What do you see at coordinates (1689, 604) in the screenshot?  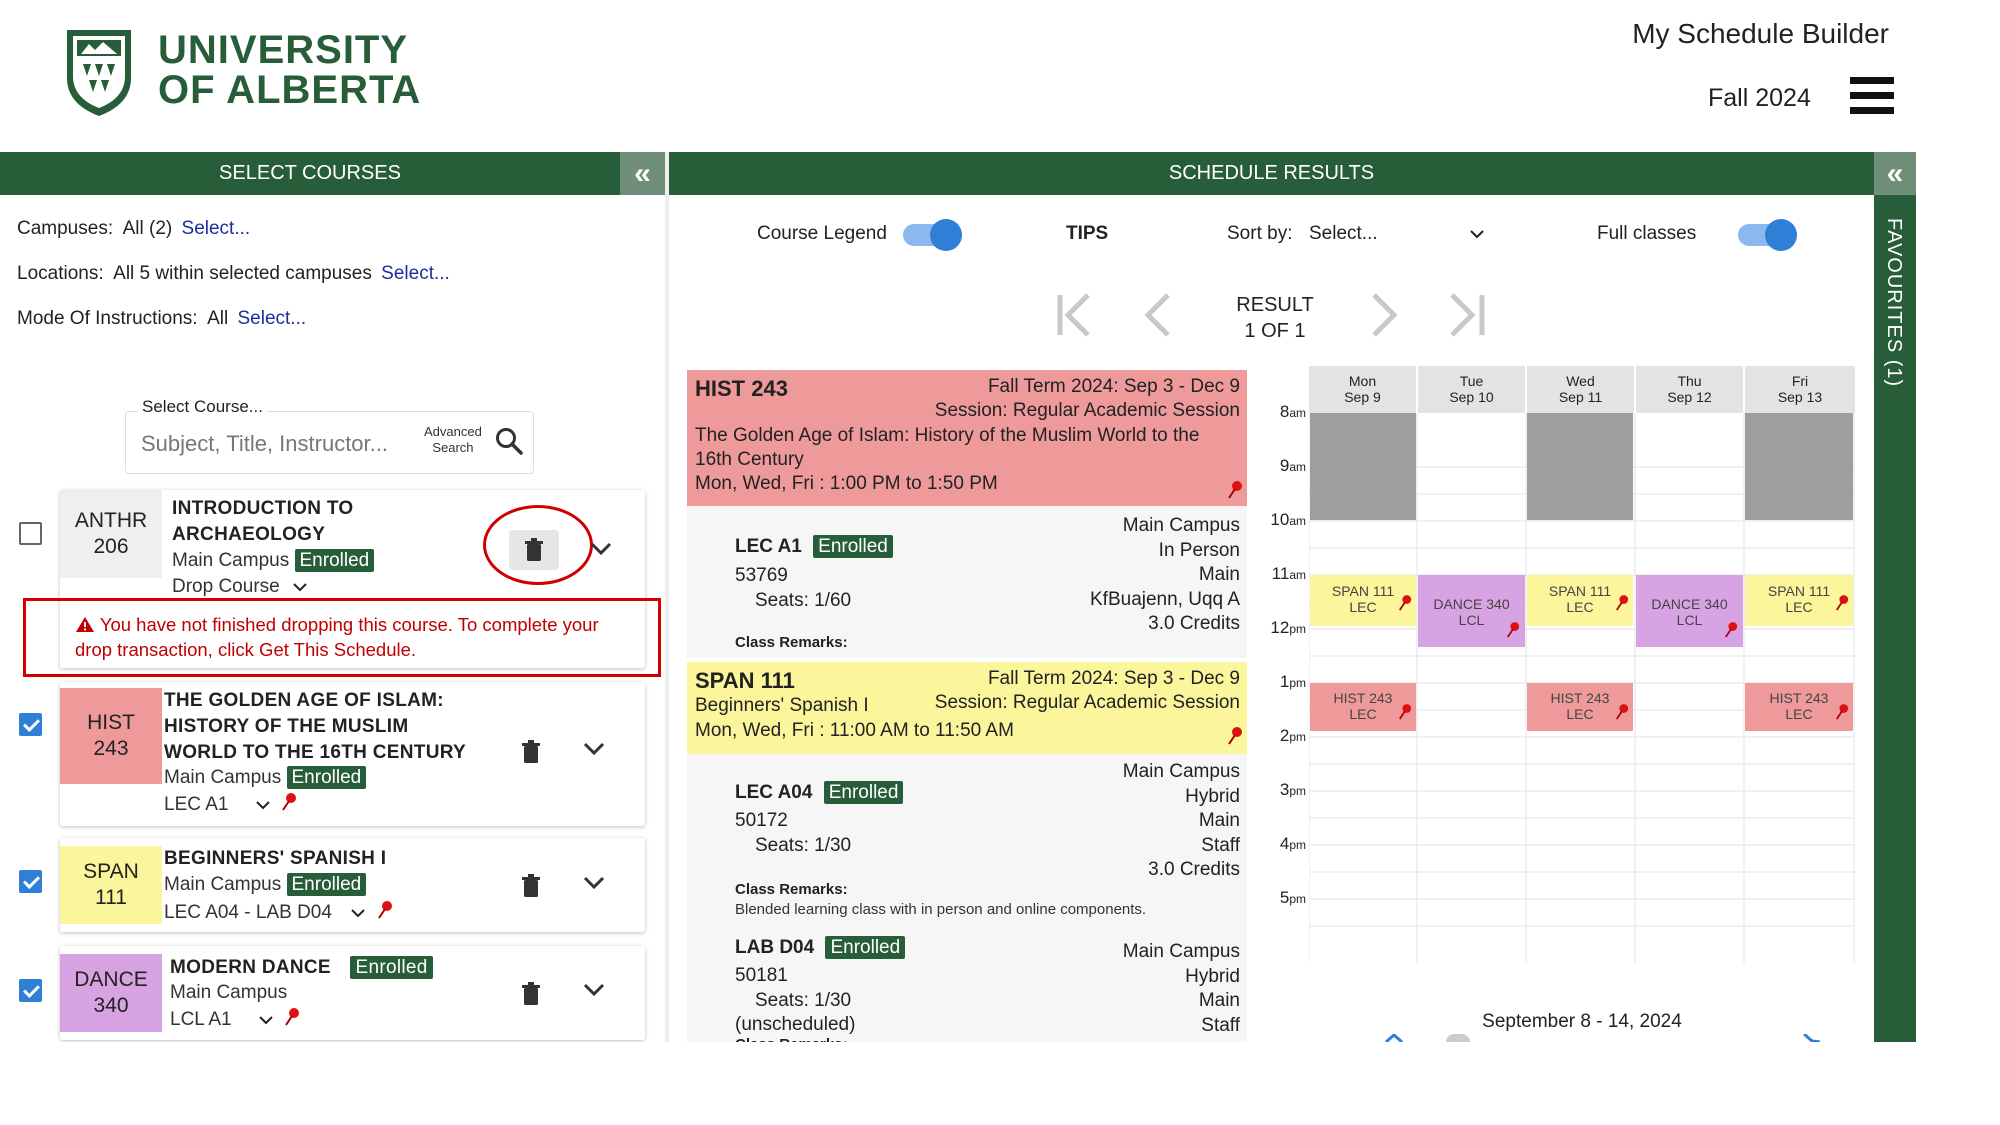 I see `block-code: DANCE 340` at bounding box center [1689, 604].